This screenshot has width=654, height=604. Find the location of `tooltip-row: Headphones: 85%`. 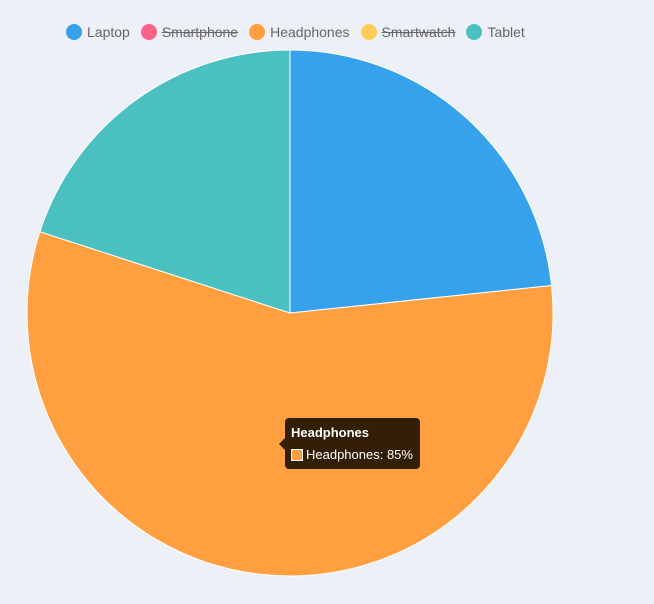

tooltip-row: Headphones: 85% is located at coordinates (352, 454).